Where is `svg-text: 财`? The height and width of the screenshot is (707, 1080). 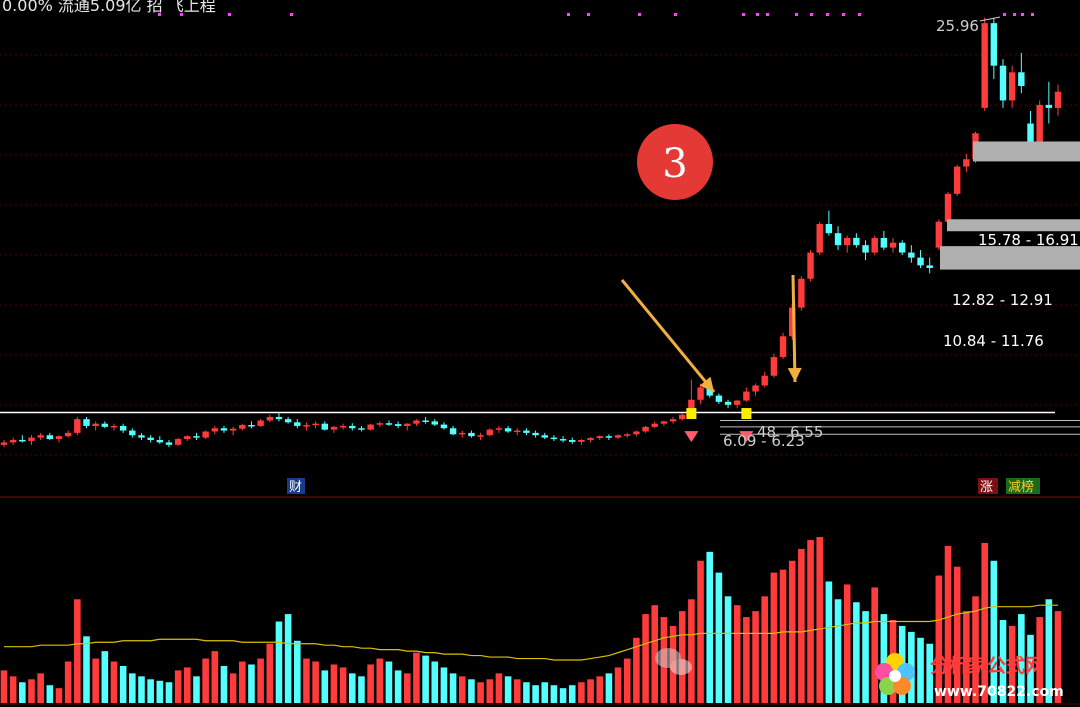 svg-text: 财 is located at coordinates (295, 487).